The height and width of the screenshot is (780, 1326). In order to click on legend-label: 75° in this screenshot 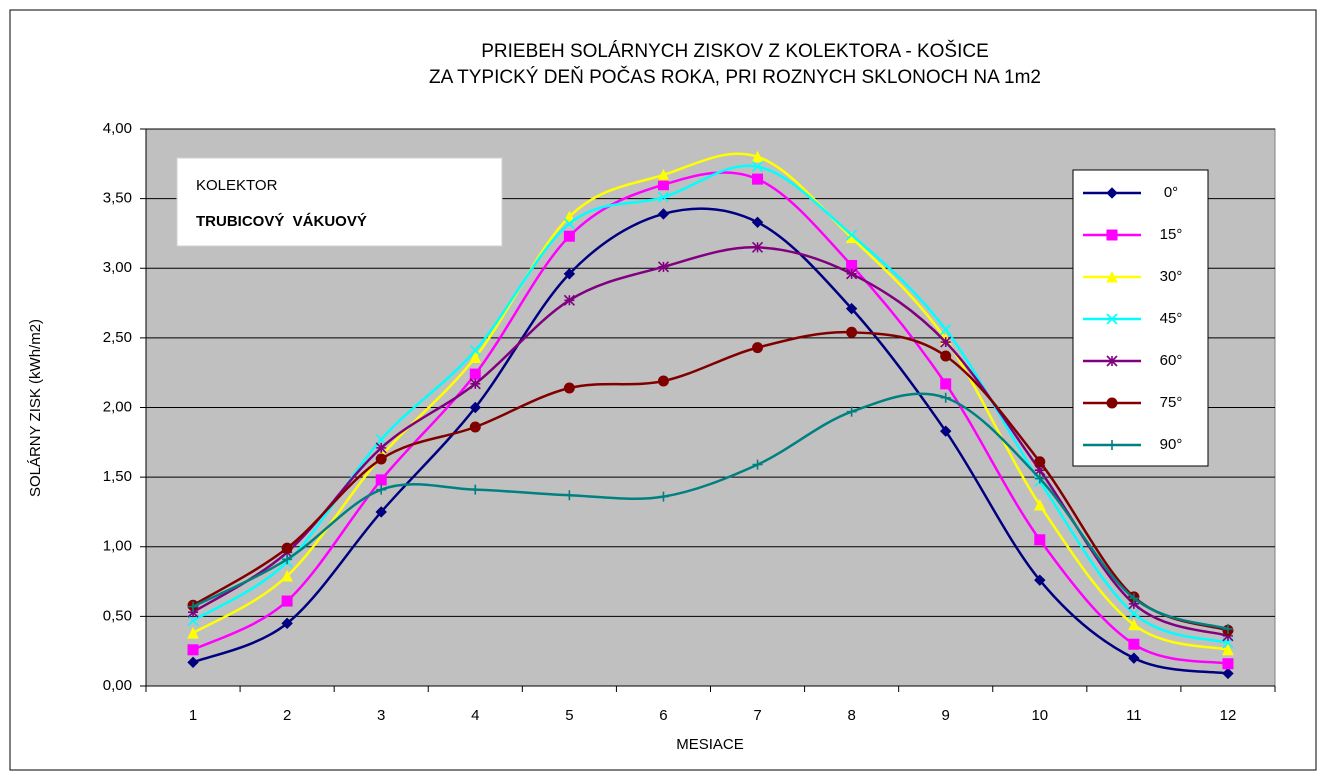, I will do `click(1171, 402)`.